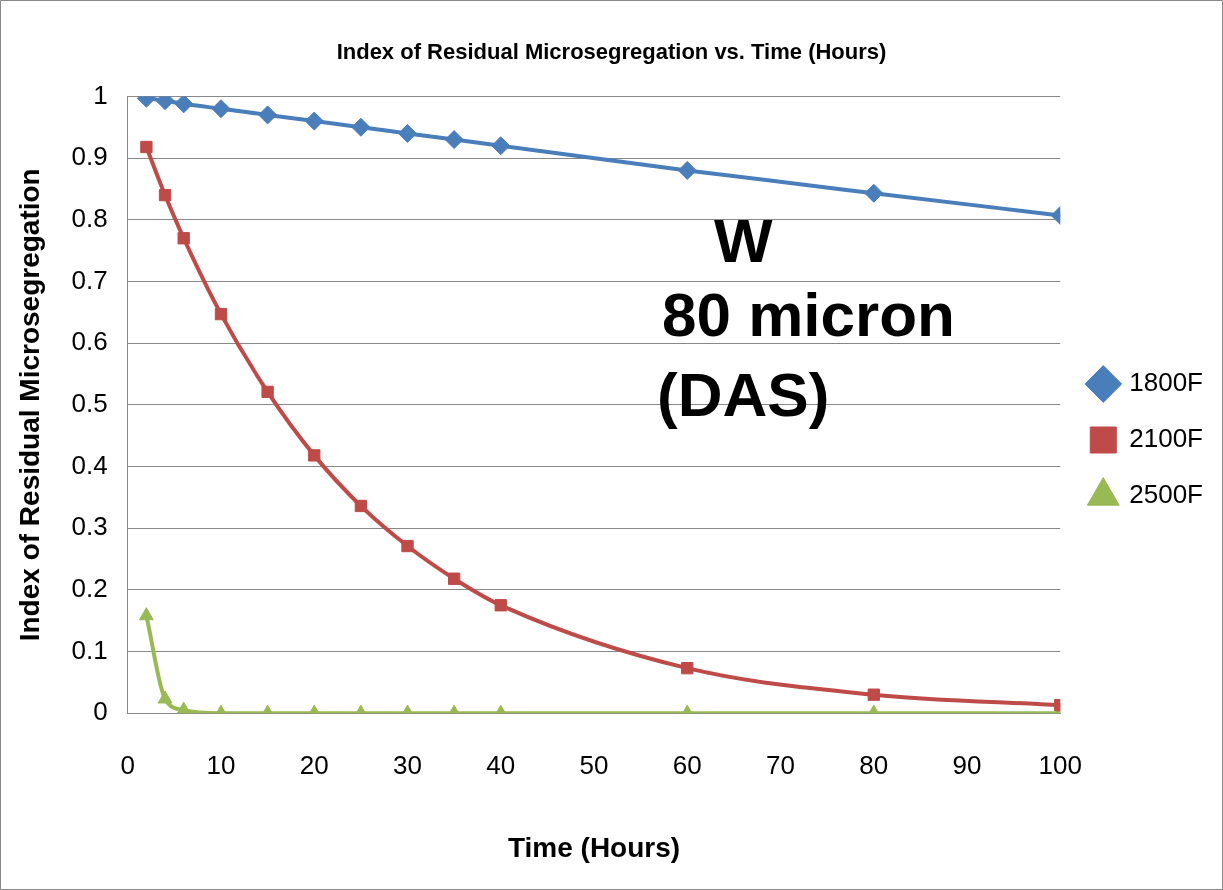  What do you see at coordinates (407, 764) in the screenshot?
I see `x-tick-label: 30` at bounding box center [407, 764].